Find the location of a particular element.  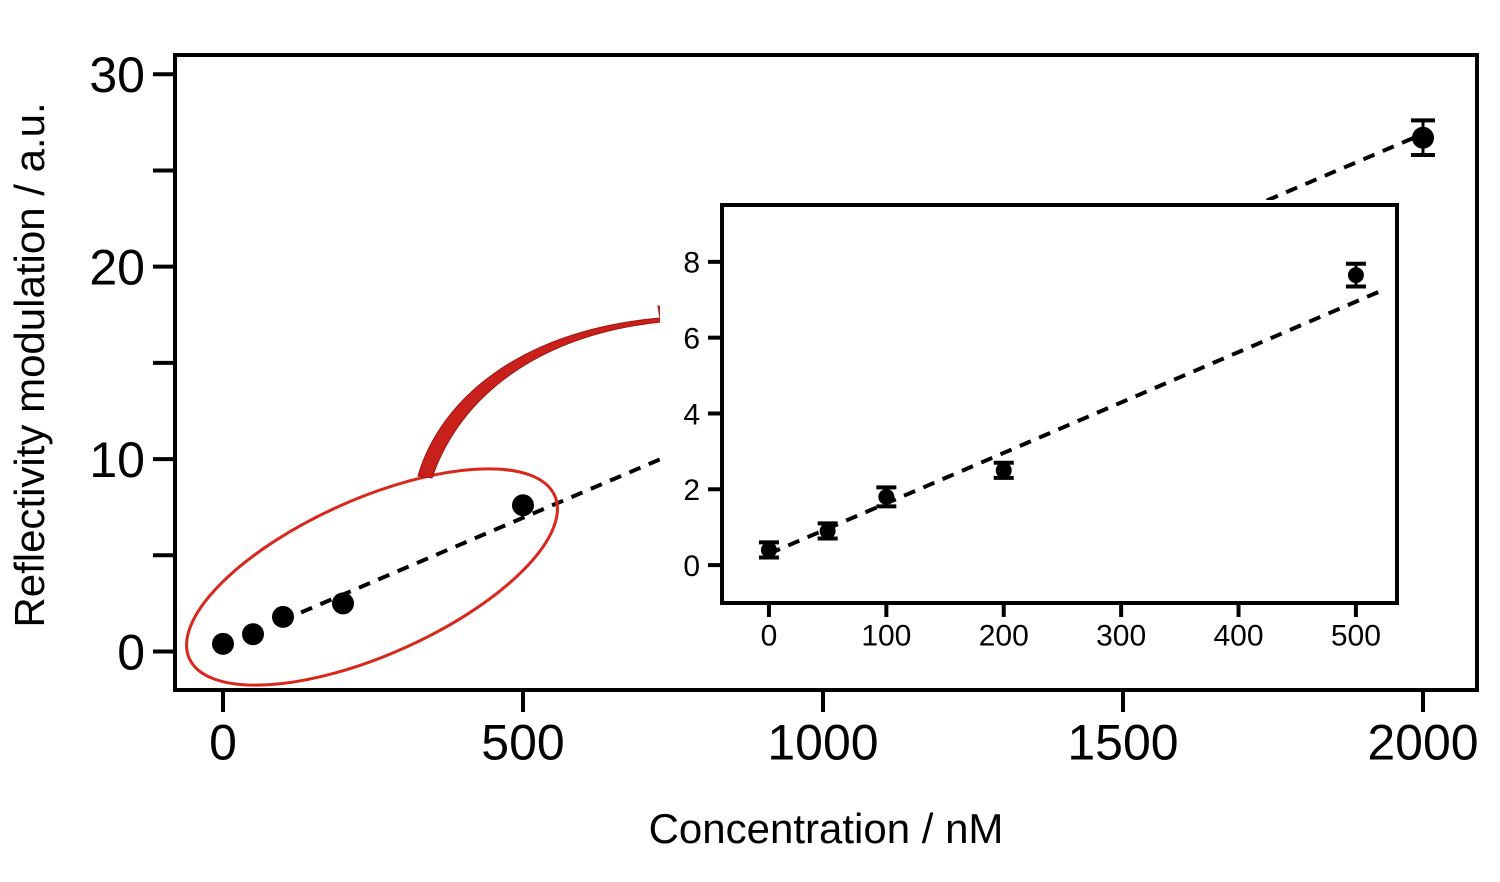

x-tick-label: 100 is located at coordinates (886, 636).